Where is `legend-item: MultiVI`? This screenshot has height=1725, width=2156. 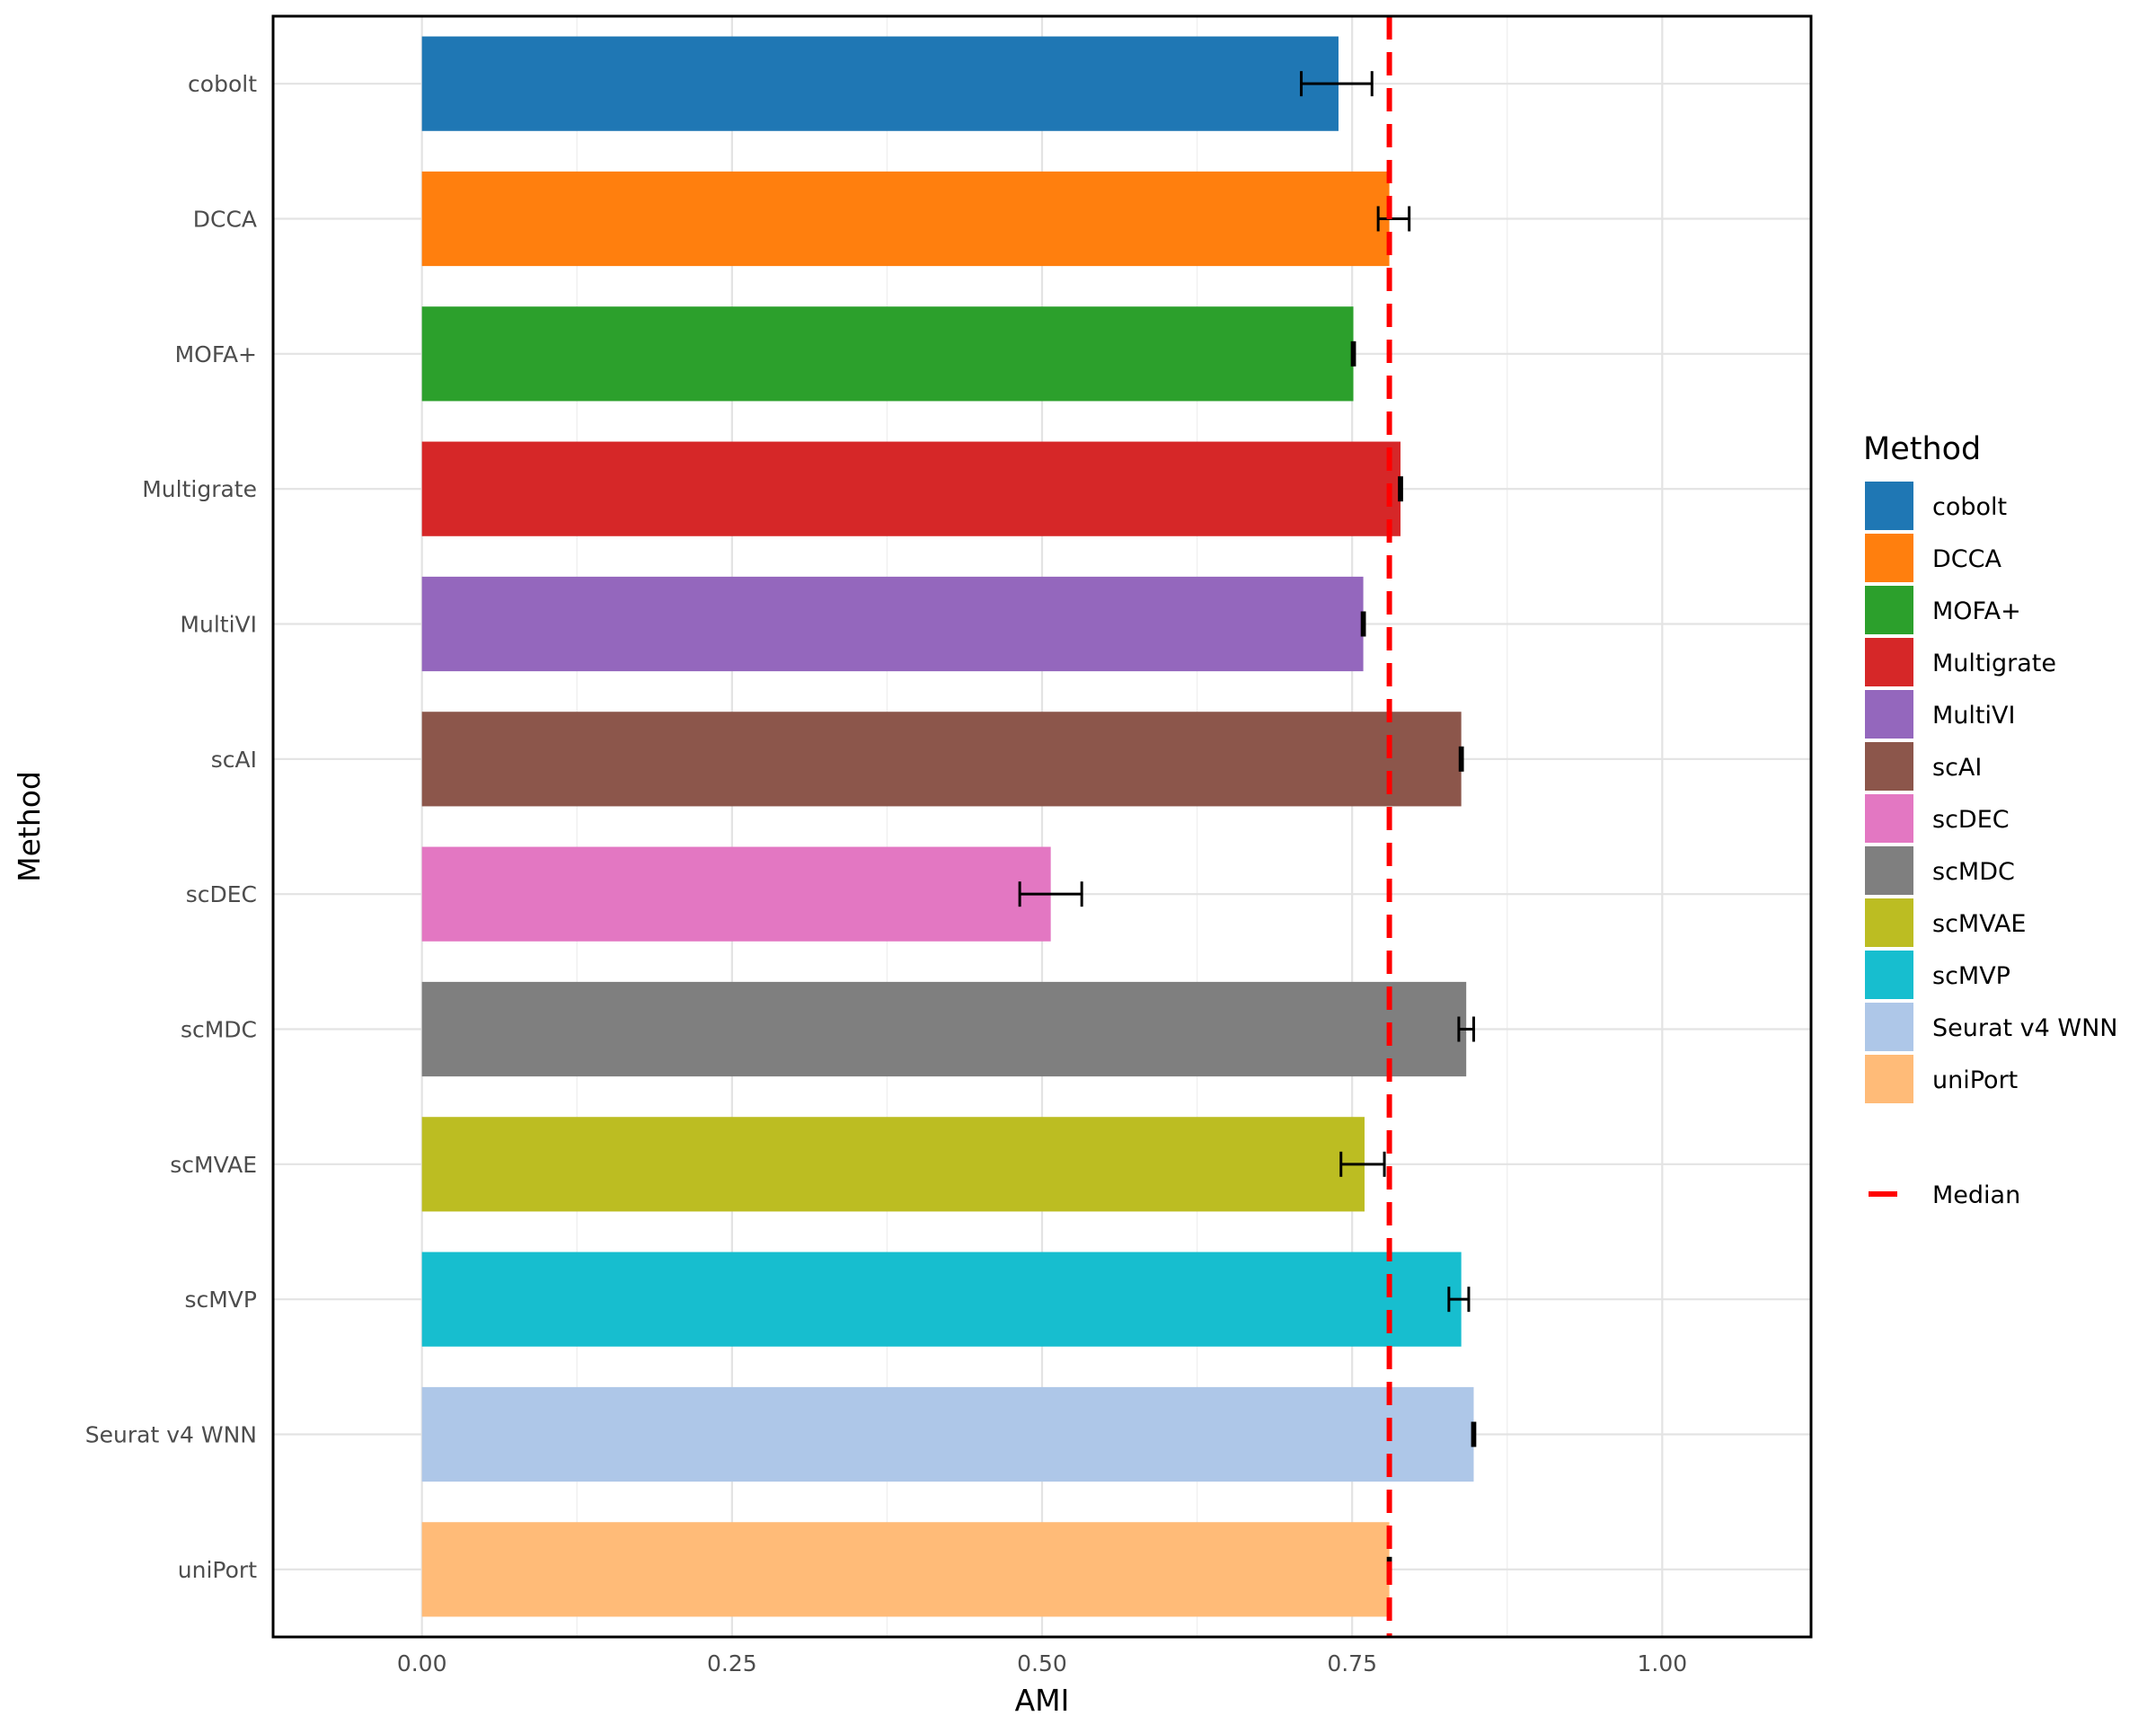
legend-item: MultiVI is located at coordinates (1940, 714).